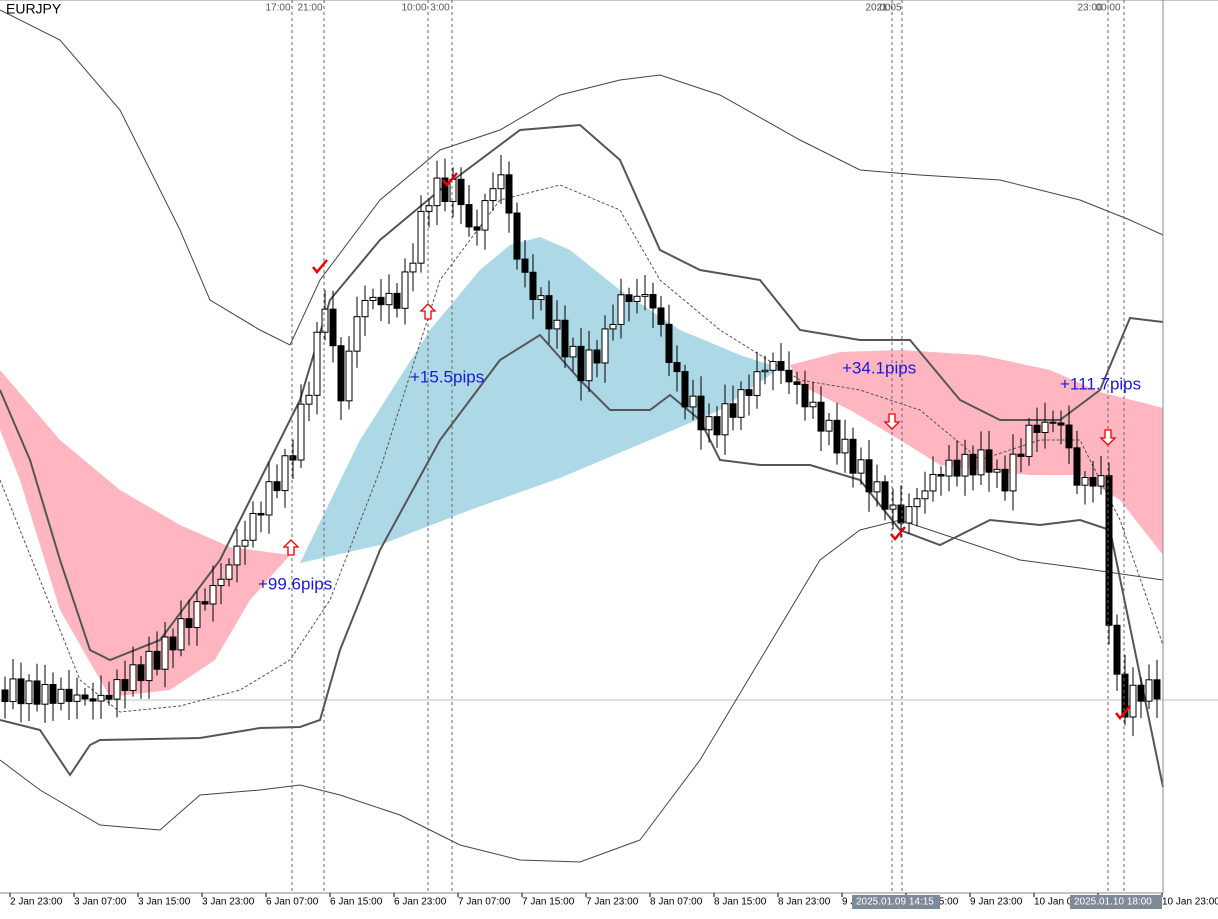  Describe the element at coordinates (164, 902) in the screenshot. I see `x-axis-label: 3 Jan 15:00` at that location.